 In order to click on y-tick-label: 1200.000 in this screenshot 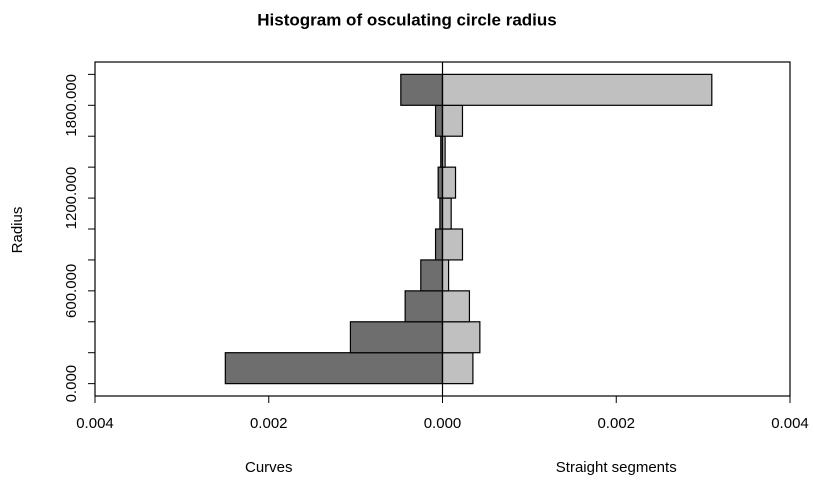, I will do `click(71, 198)`.